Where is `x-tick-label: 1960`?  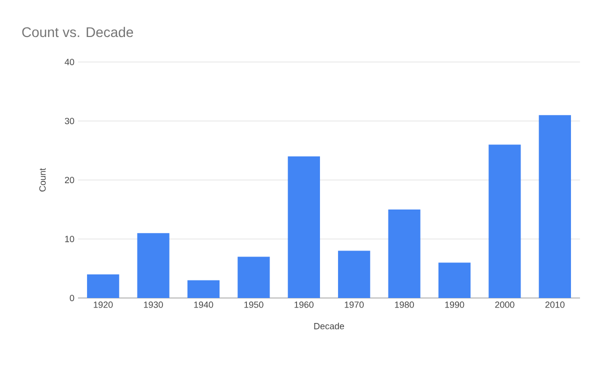
x-tick-label: 1960 is located at coordinates (304, 305).